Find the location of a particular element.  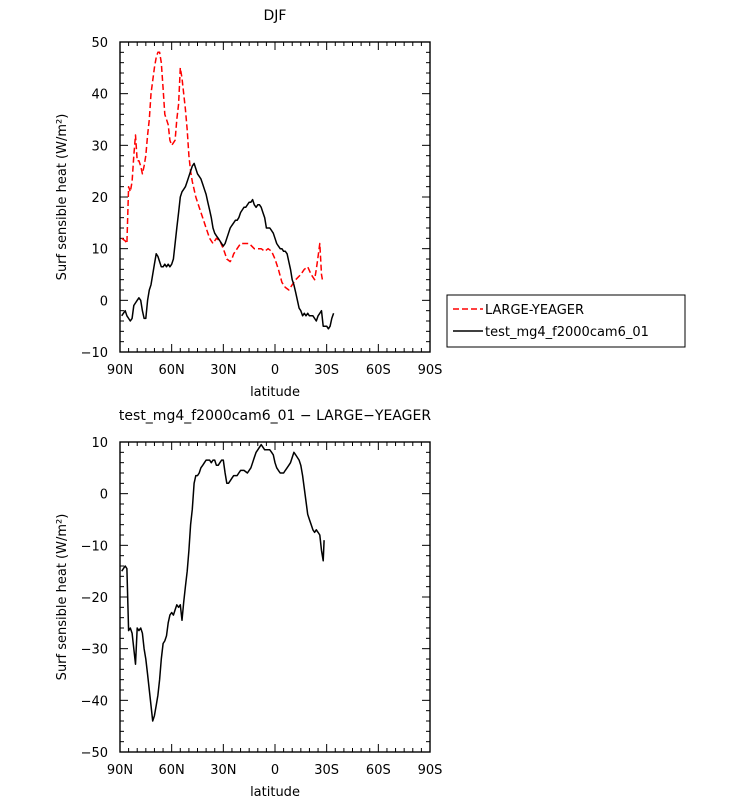

y-tick-label: 50 is located at coordinates (99, 43).